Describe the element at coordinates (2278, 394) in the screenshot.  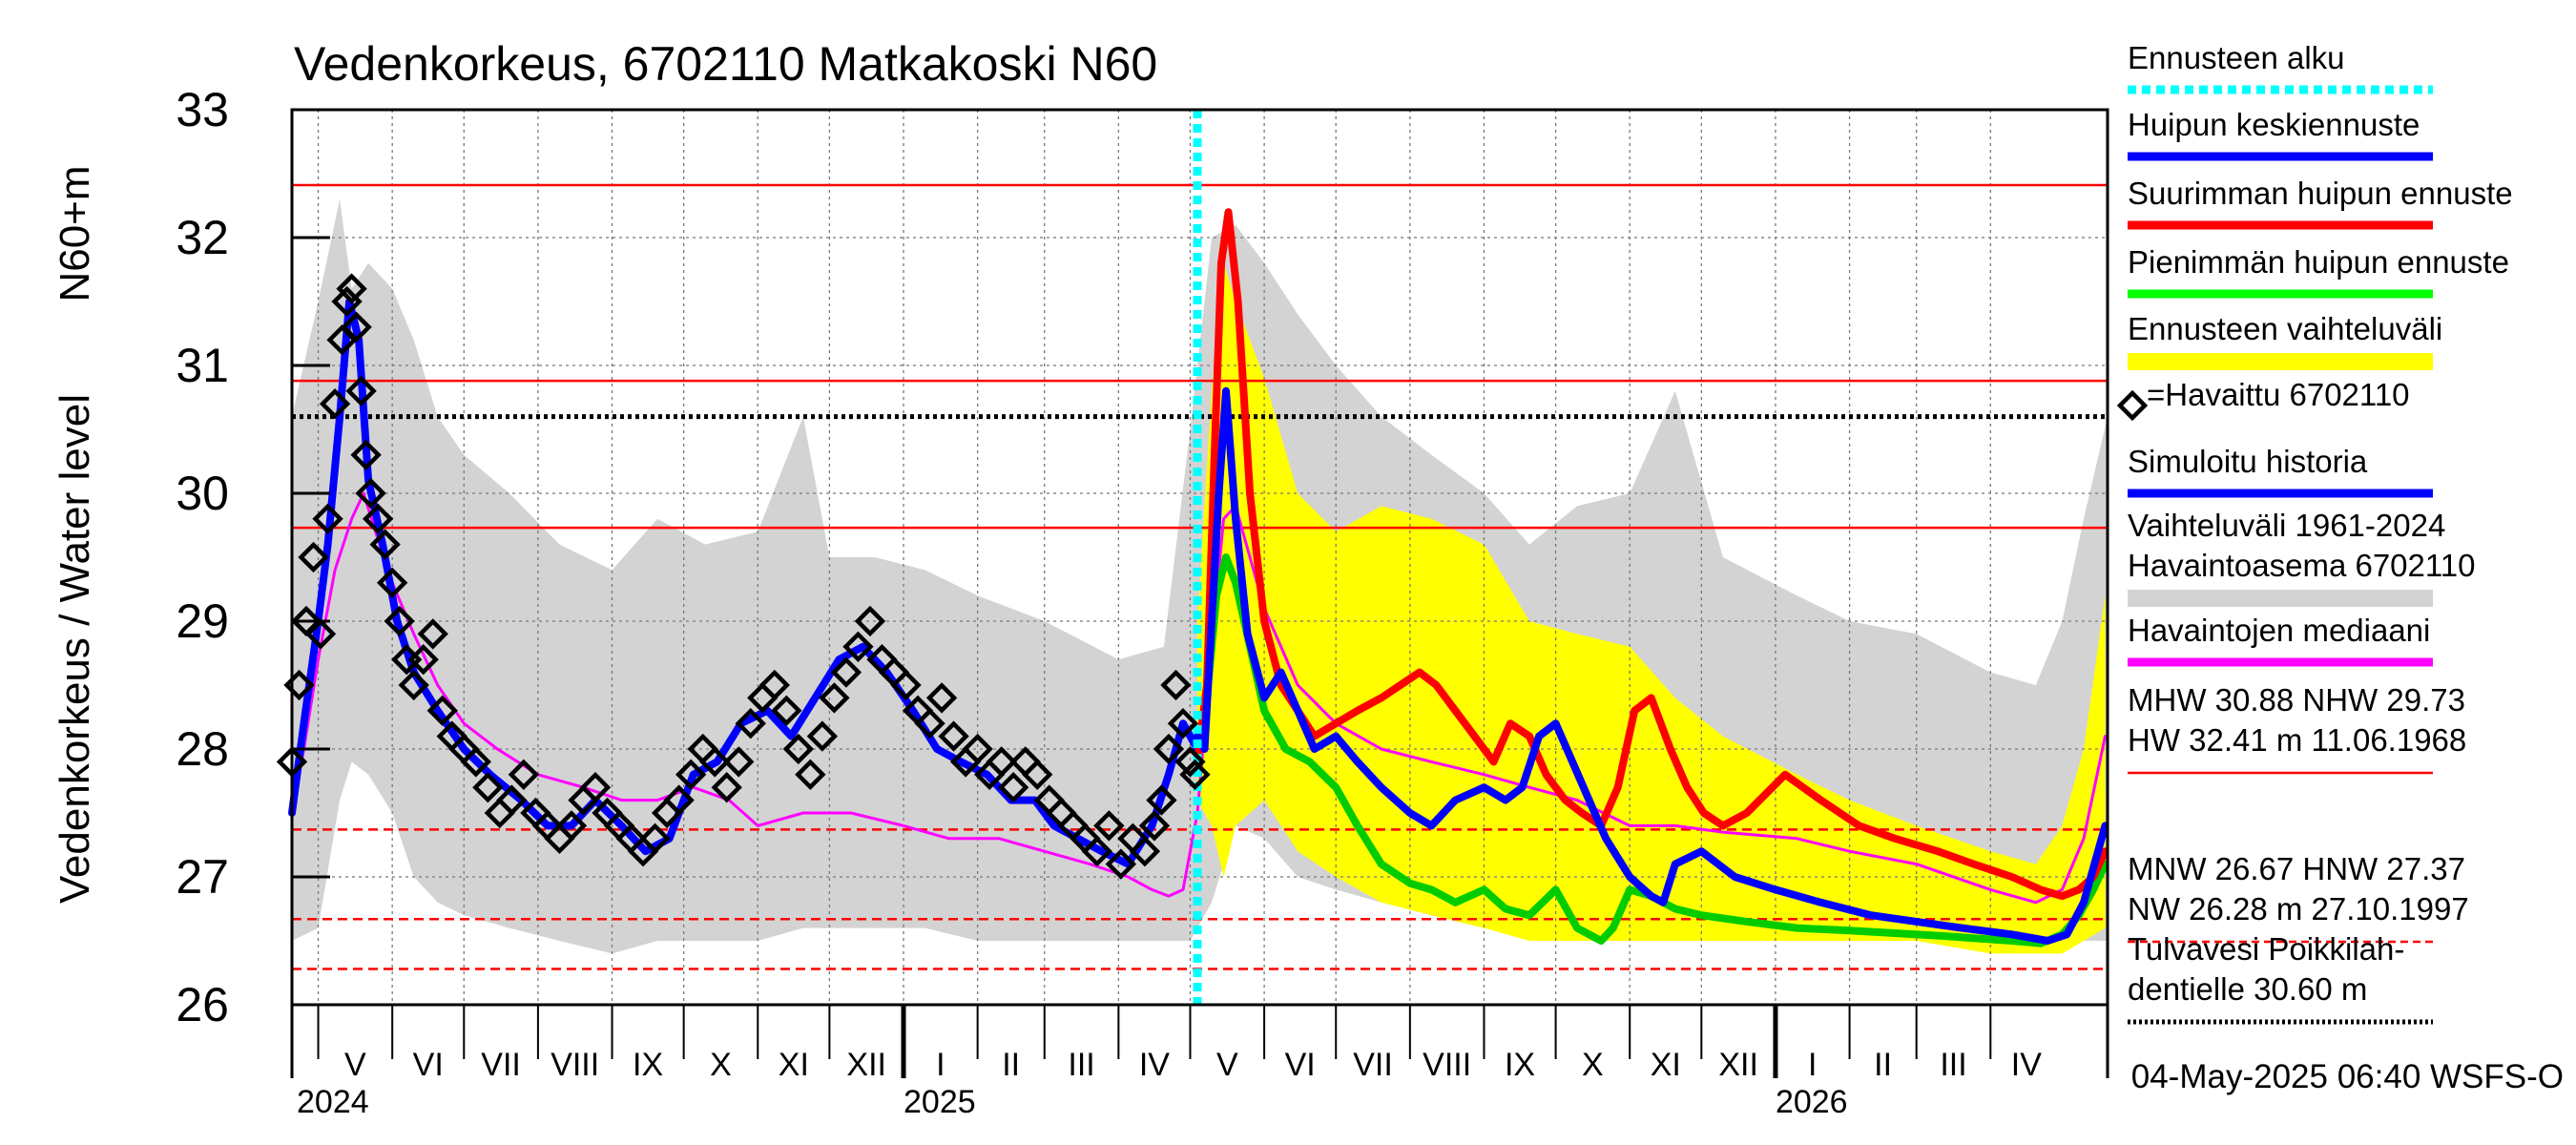
I see `legend-label: =Havaittu 6702110` at that location.